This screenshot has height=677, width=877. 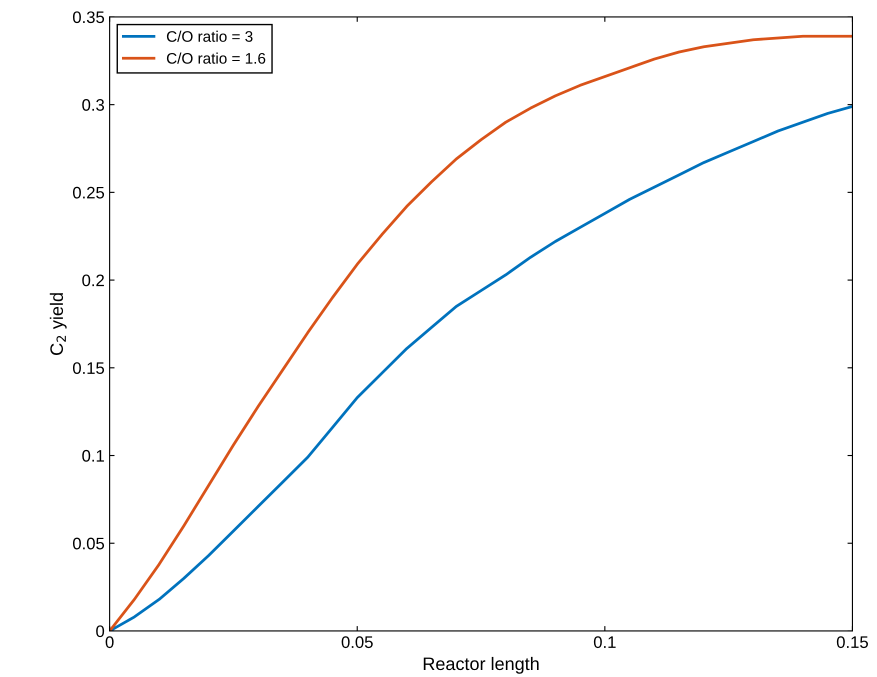 I want to click on y-tick-label: 0, so click(x=100, y=631).